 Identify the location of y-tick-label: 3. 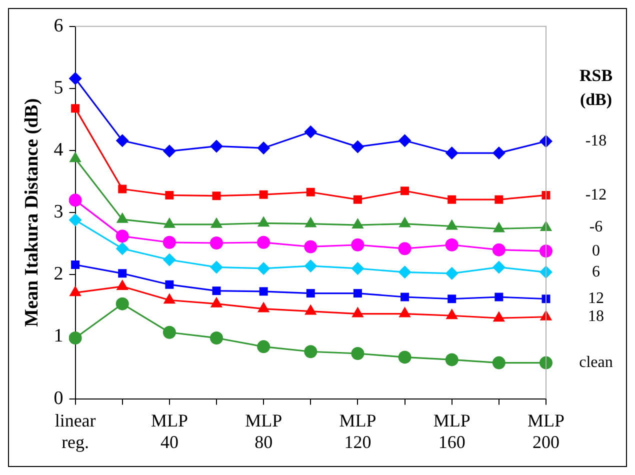
(59, 212).